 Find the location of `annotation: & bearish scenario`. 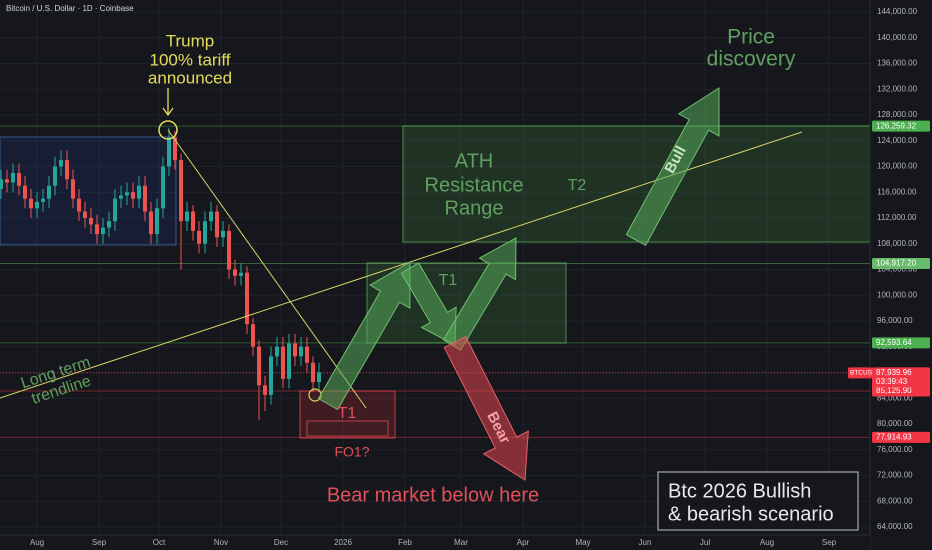

annotation: & bearish scenario is located at coordinates (751, 514).